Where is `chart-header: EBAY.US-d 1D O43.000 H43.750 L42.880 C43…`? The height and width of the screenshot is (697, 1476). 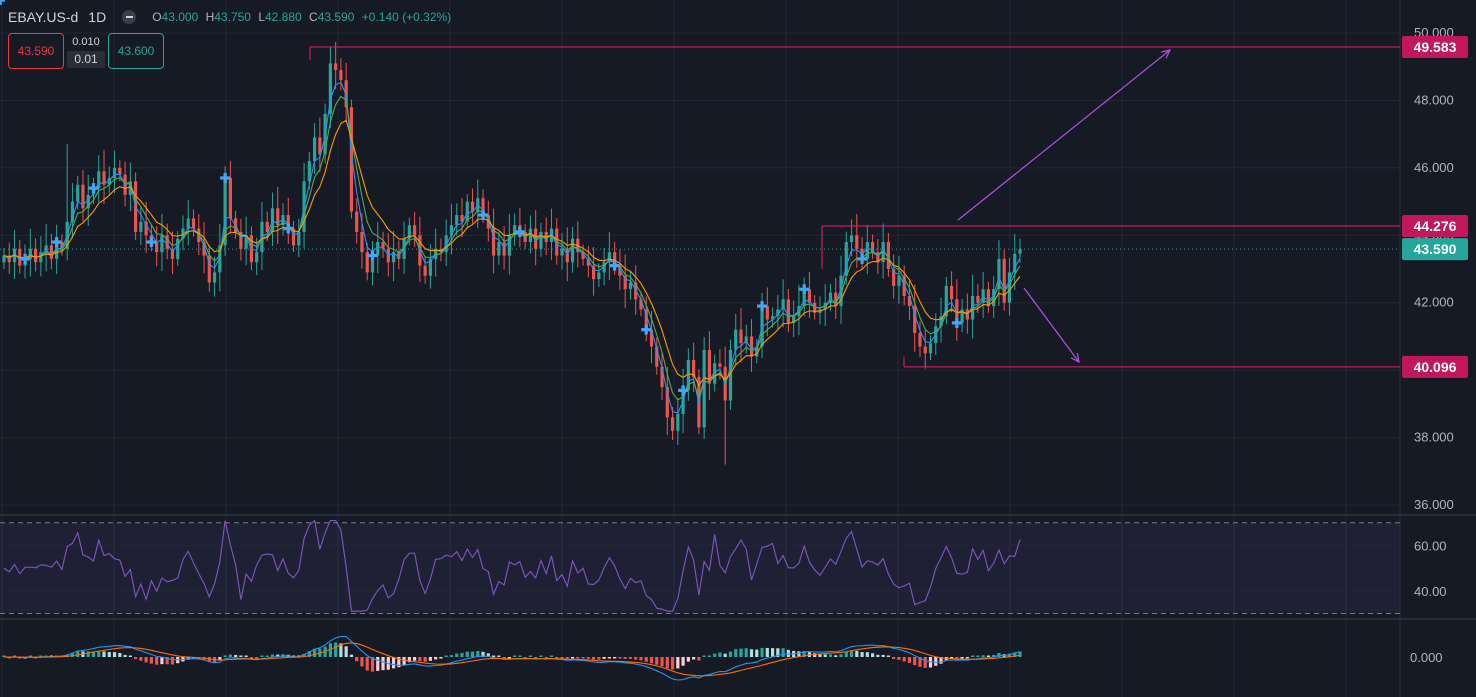
chart-header: EBAY.US-d 1D O43.000 H43.750 L42.880 C43… is located at coordinates (229, 17).